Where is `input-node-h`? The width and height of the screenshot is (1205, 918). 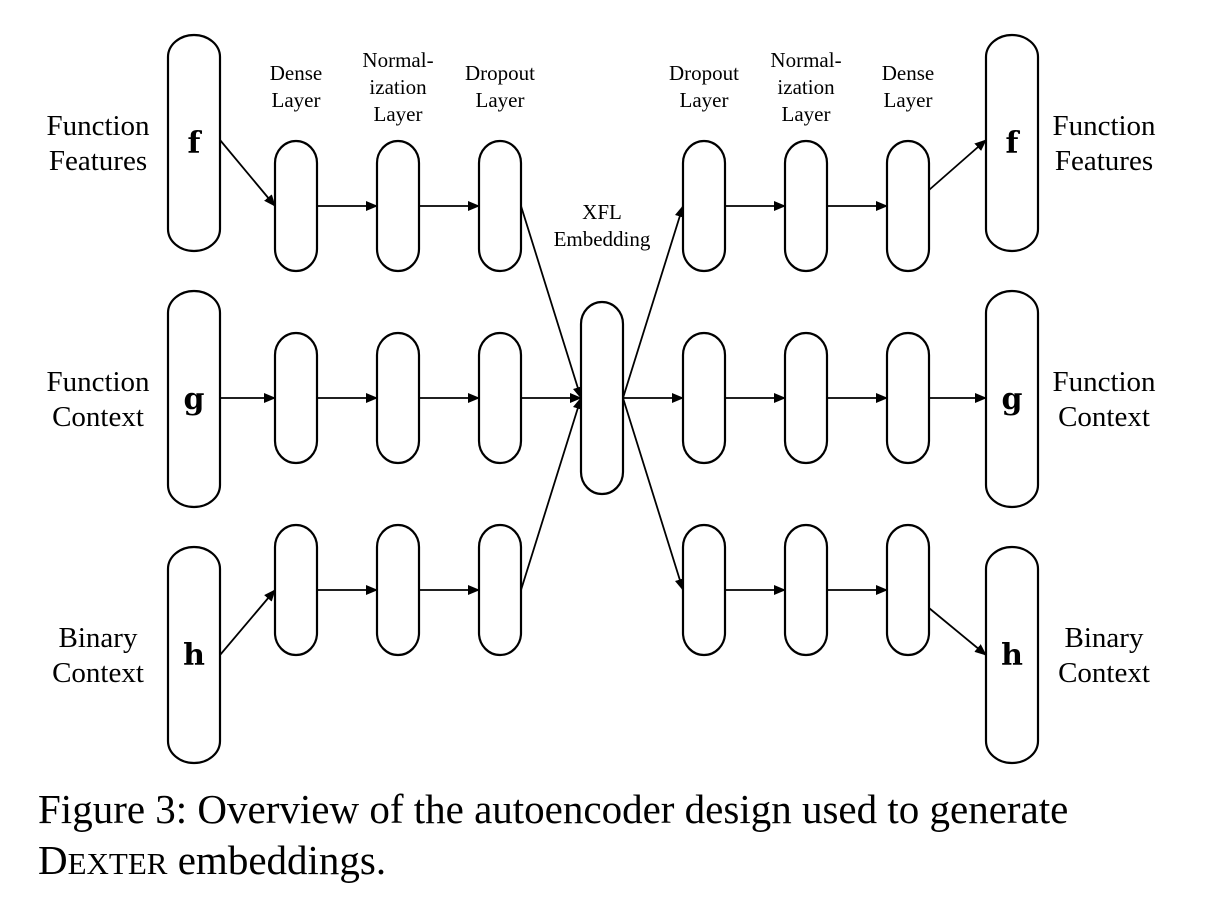 input-node-h is located at coordinates (194, 655).